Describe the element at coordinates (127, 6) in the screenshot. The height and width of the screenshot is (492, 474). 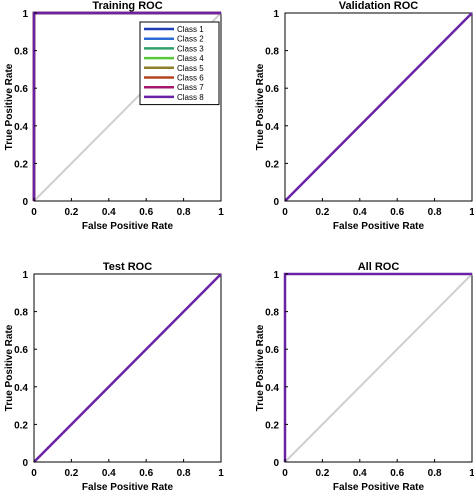
I see `chart-title: Training ROC` at that location.